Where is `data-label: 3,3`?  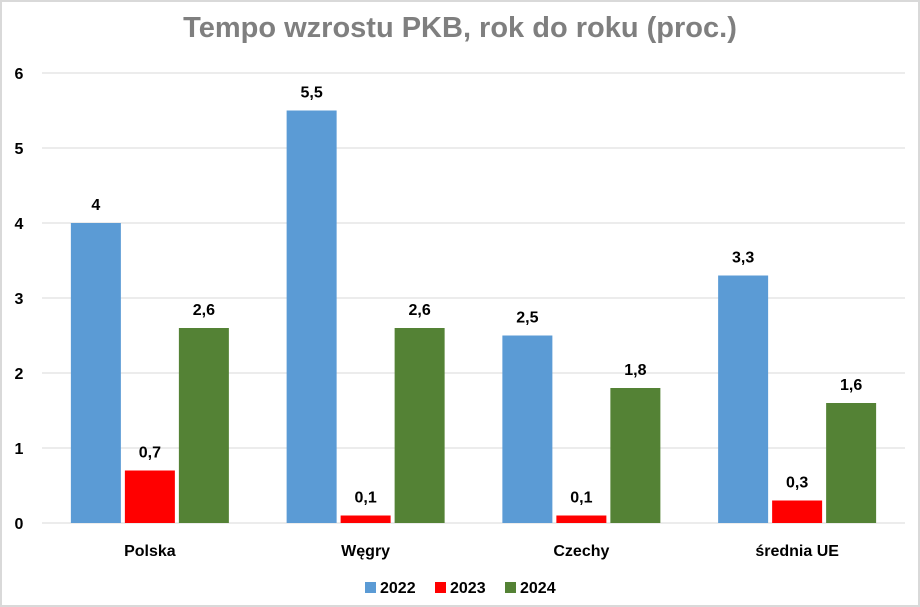
data-label: 3,3 is located at coordinates (743, 258).